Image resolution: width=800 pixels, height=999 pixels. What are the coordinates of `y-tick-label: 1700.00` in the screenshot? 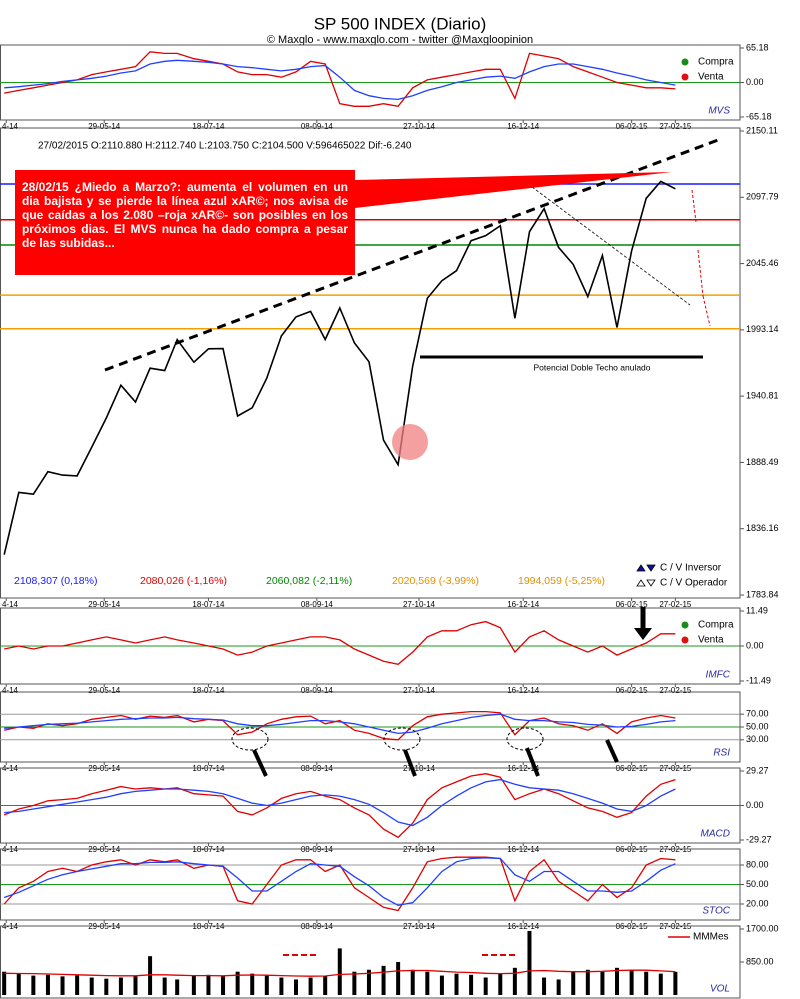 It's located at (762, 928).